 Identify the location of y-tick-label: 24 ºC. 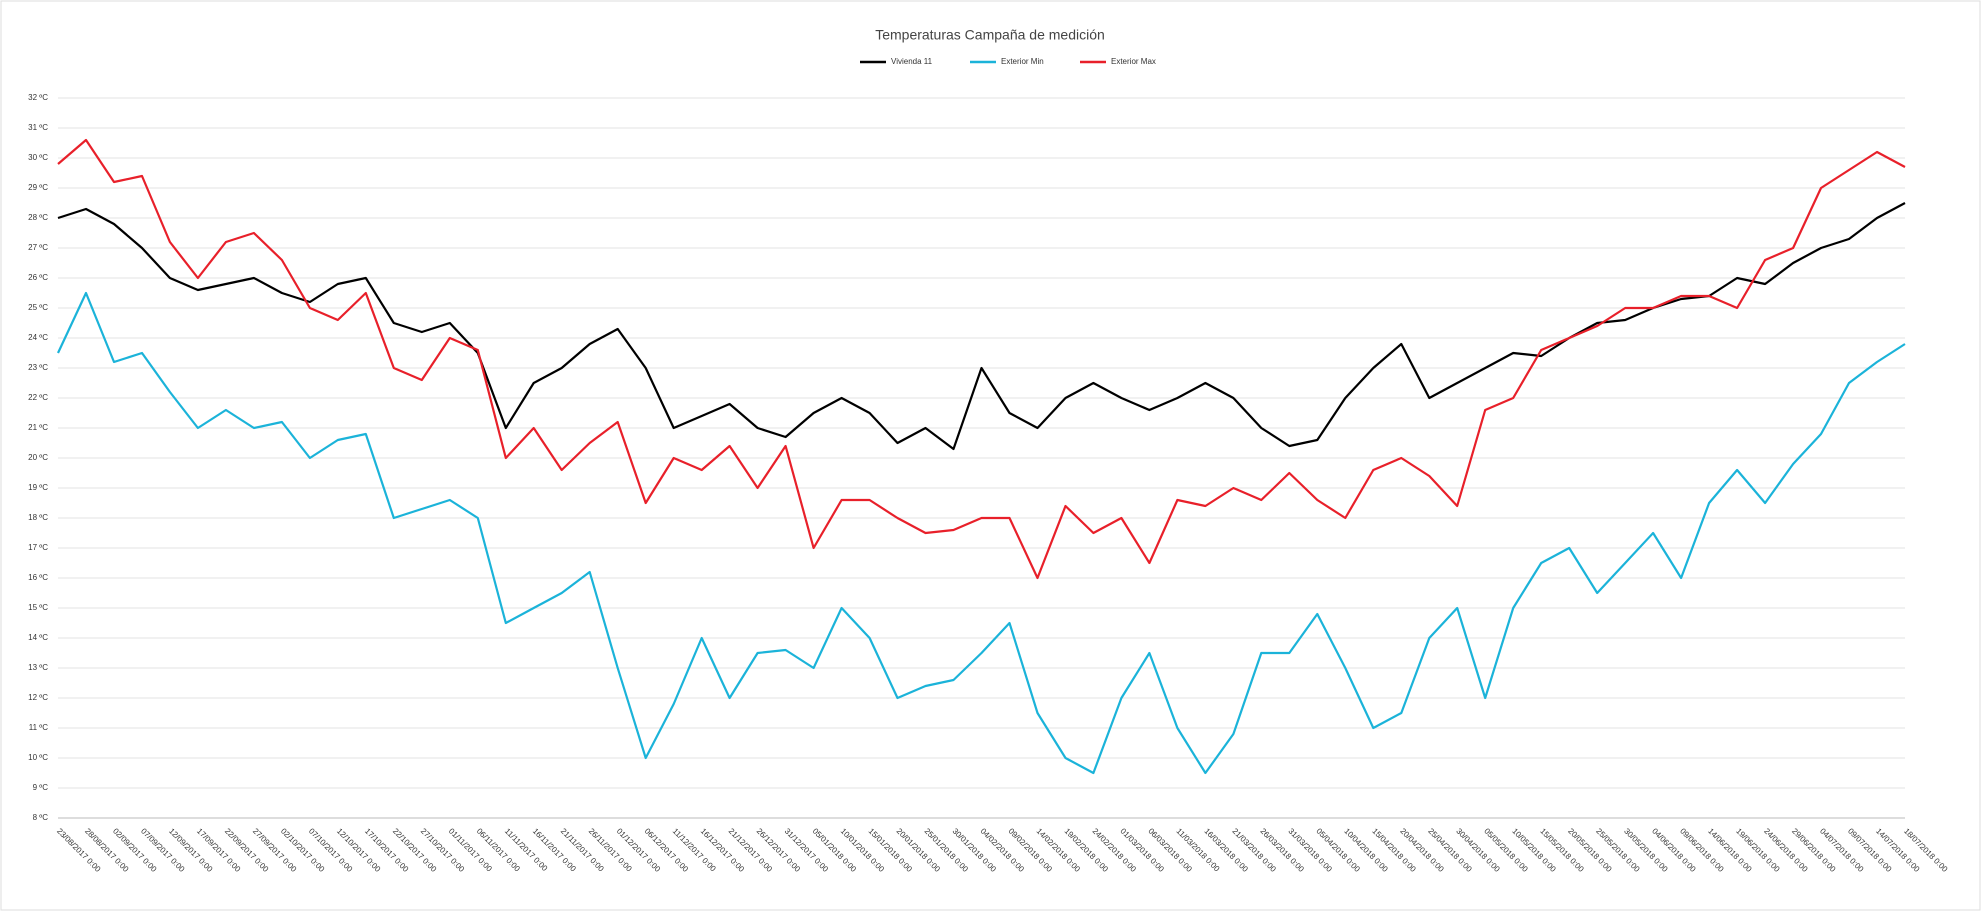
(38, 337).